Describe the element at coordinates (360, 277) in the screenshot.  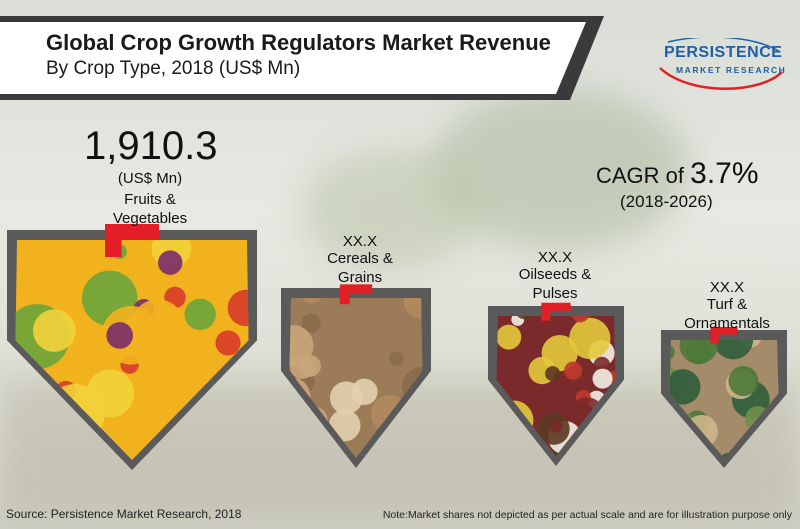
I see `category-label-line: Grains` at that location.